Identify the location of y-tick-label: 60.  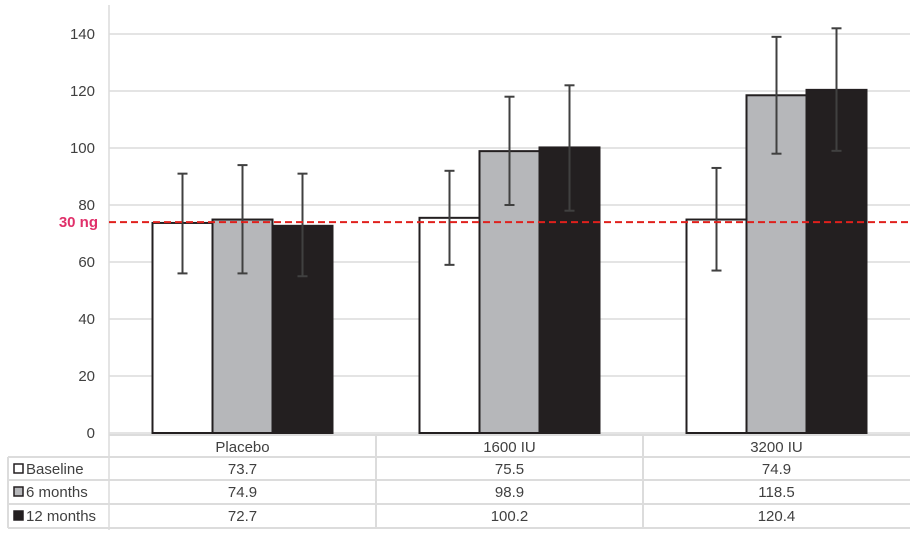
(86, 262).